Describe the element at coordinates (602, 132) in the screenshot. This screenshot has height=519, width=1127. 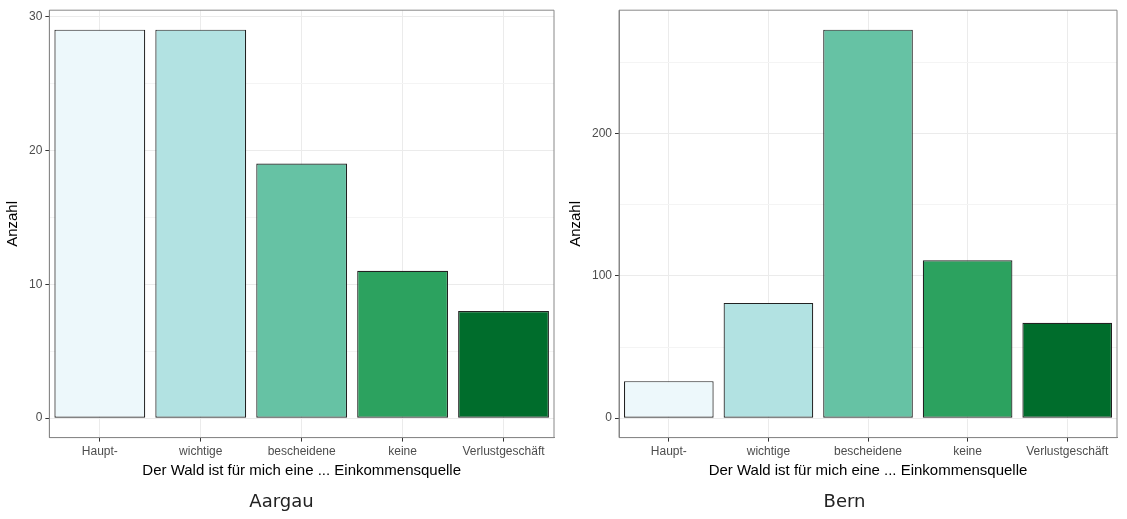
I see `y-tick-label: 200` at that location.